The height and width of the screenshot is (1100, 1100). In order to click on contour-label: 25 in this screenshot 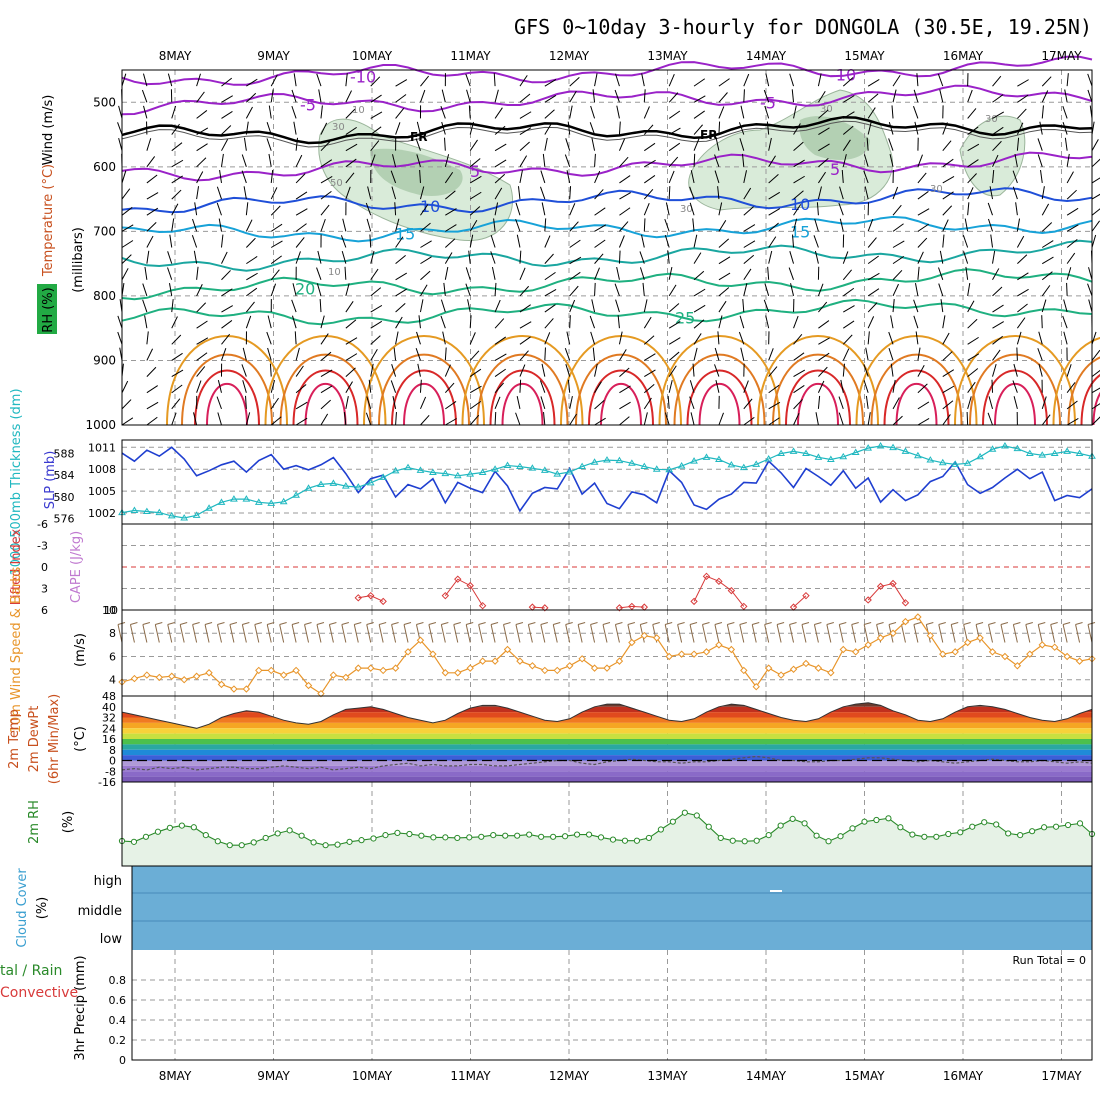, I will do `click(685, 318)`.